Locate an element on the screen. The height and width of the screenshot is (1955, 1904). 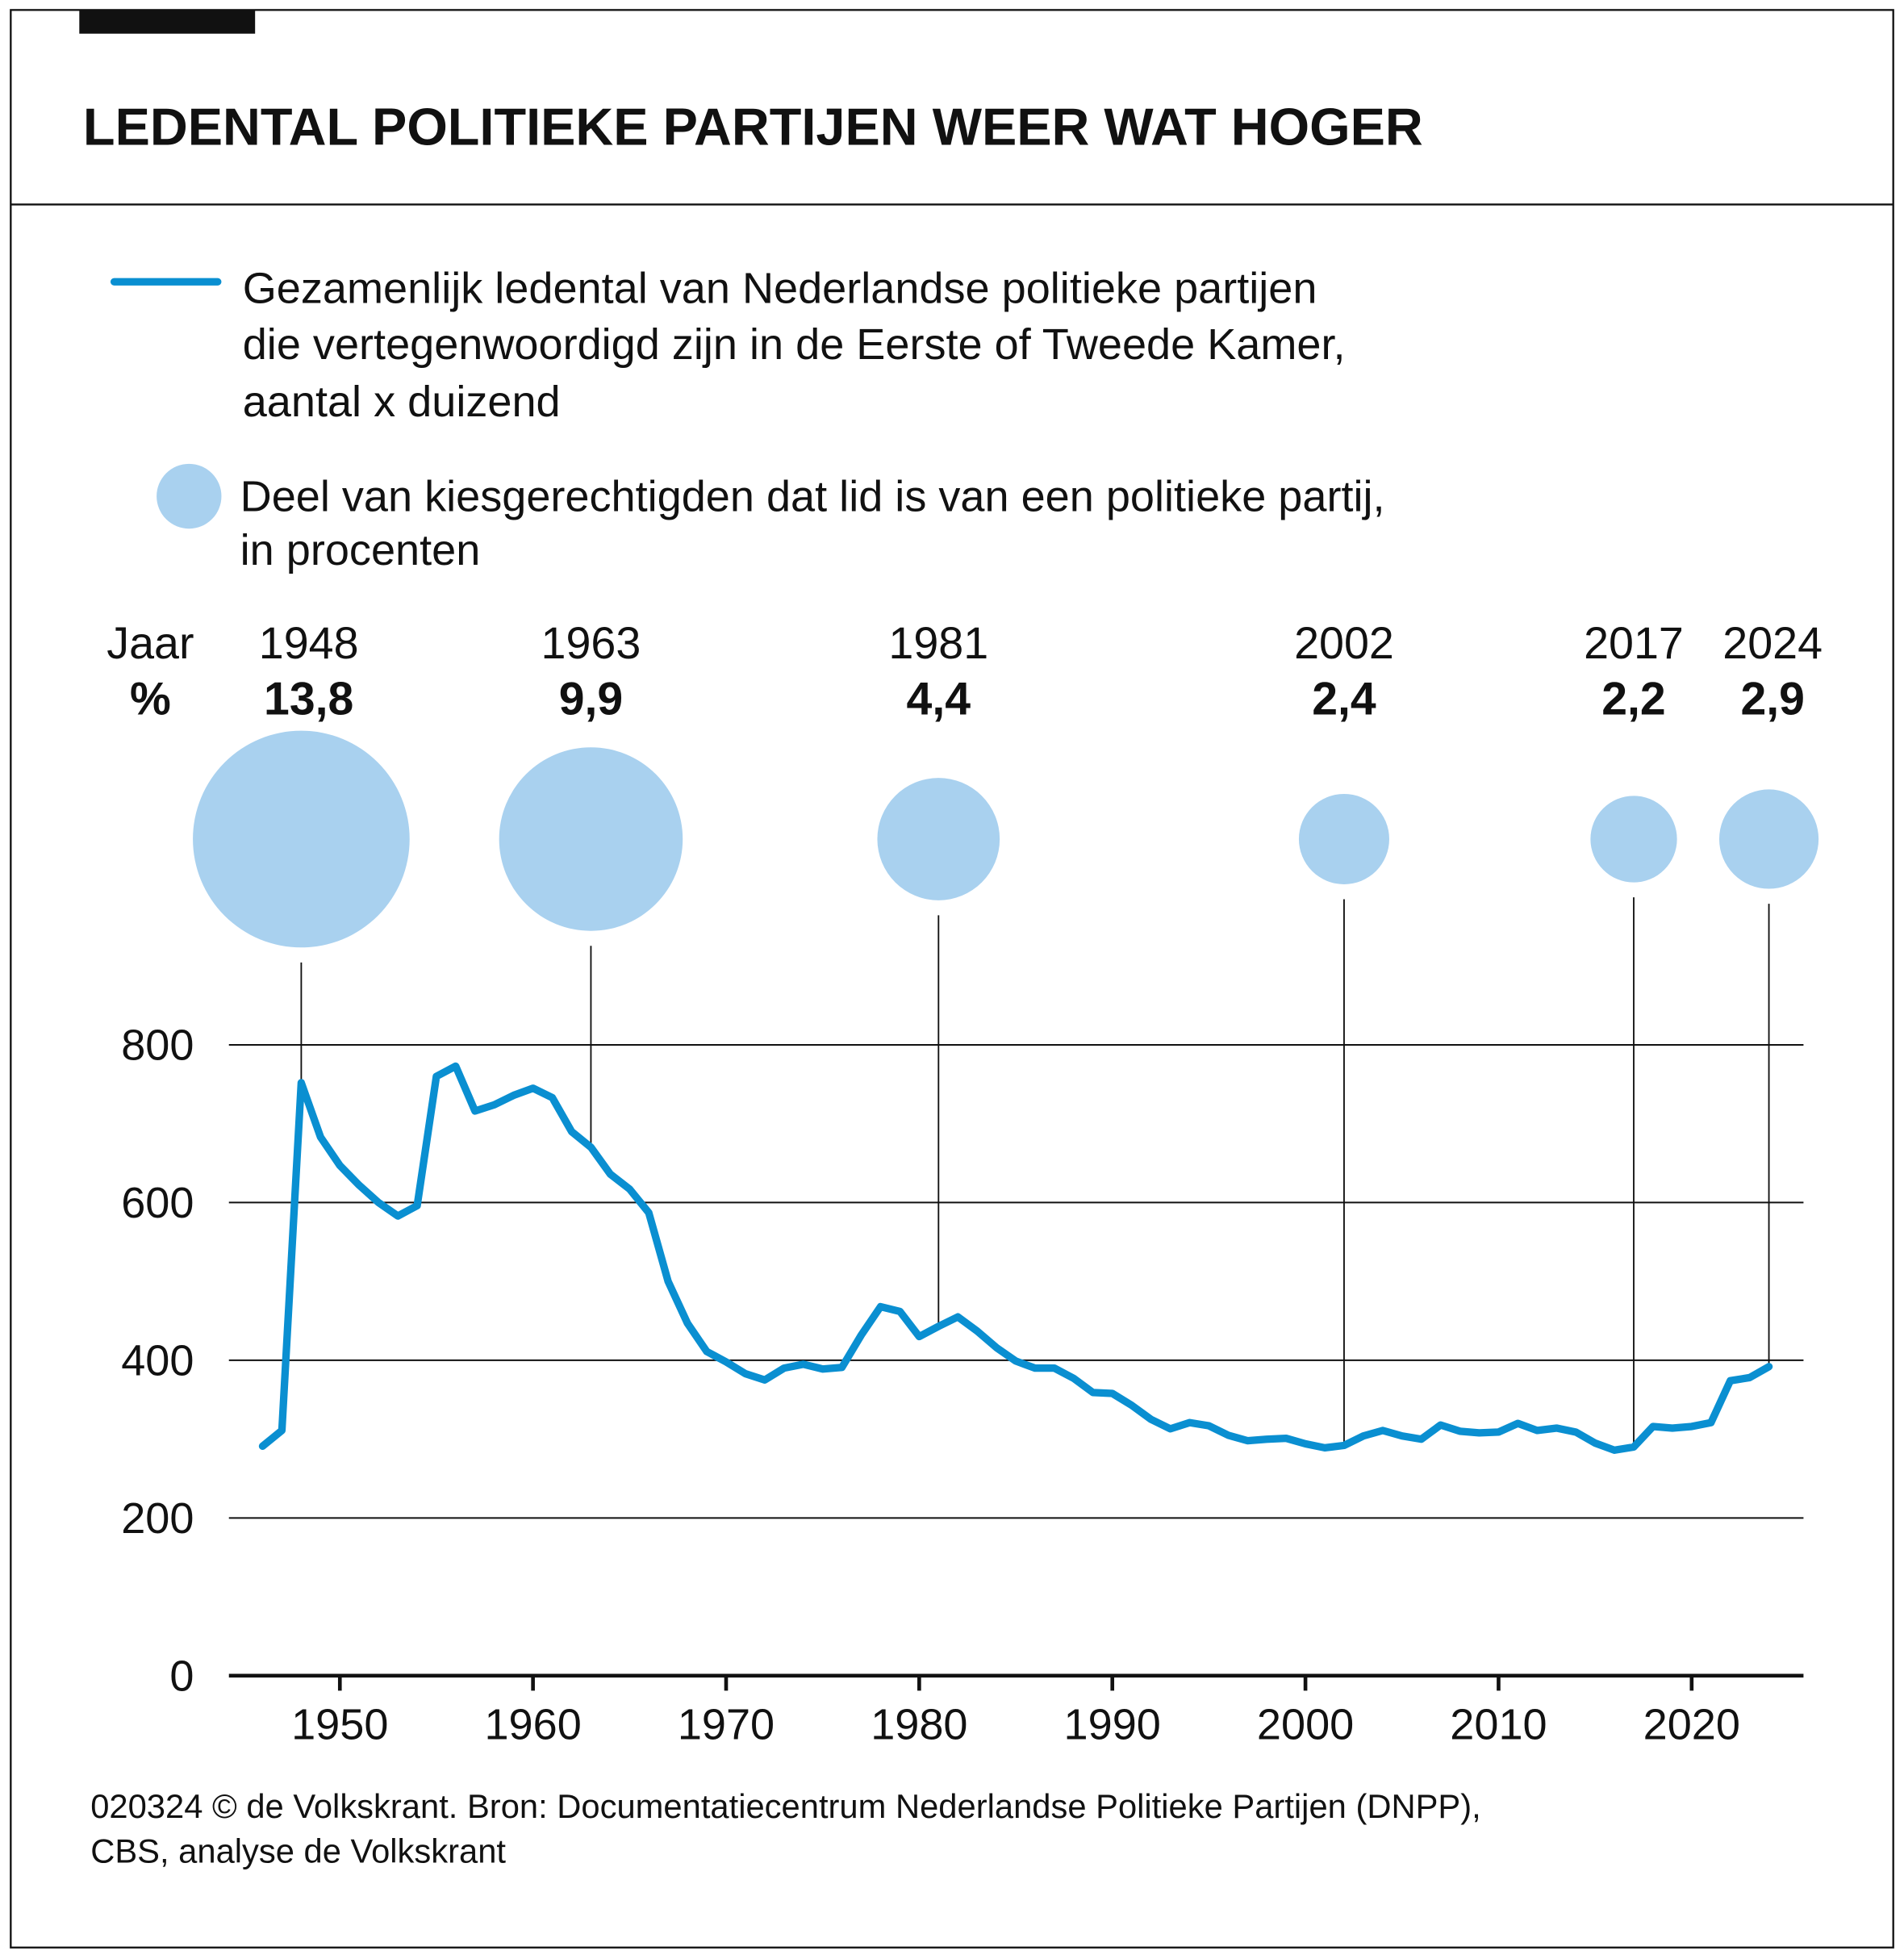
y-tick-label: 200 is located at coordinates (157, 1518).